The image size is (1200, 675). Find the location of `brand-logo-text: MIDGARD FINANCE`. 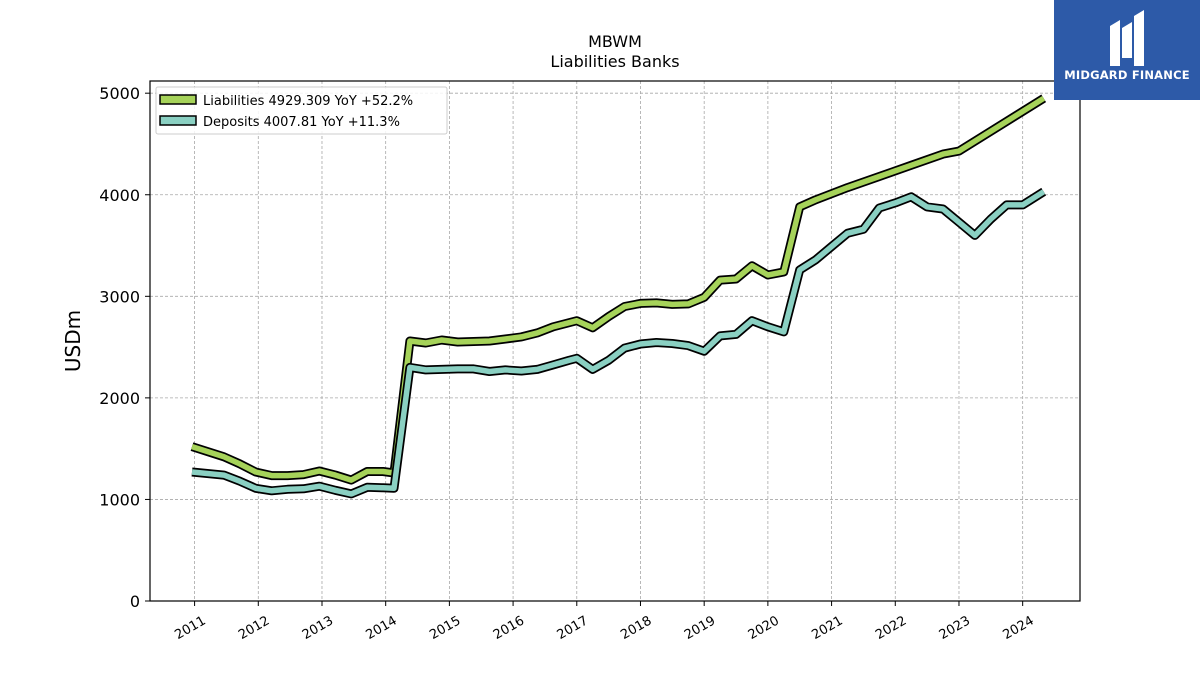

brand-logo-text: MIDGARD FINANCE is located at coordinates (1127, 75).